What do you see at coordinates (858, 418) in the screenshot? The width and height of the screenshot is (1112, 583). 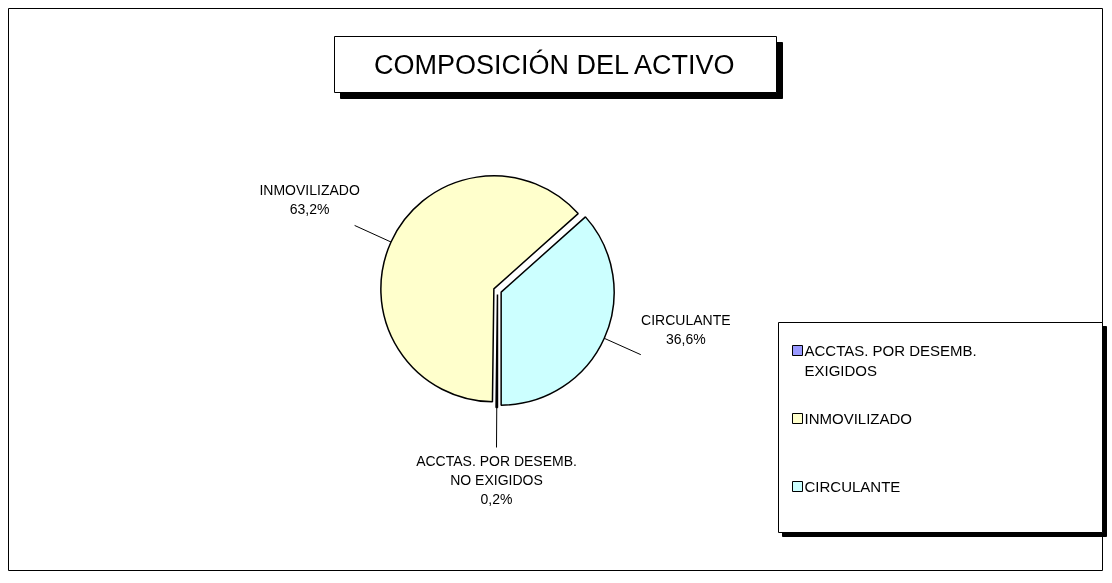 I see `legend-label: INMOVILIZADO` at bounding box center [858, 418].